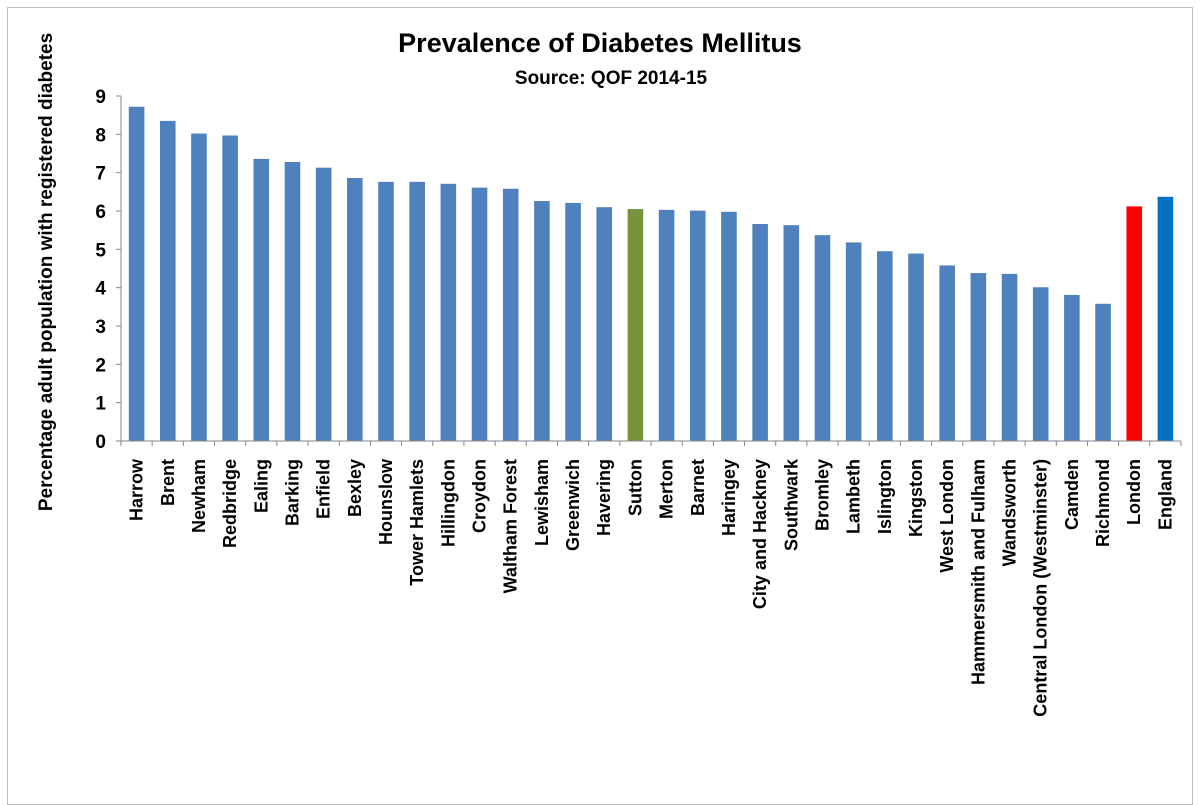  Describe the element at coordinates (323, 304) in the screenshot. I see `bar-enfield` at that location.